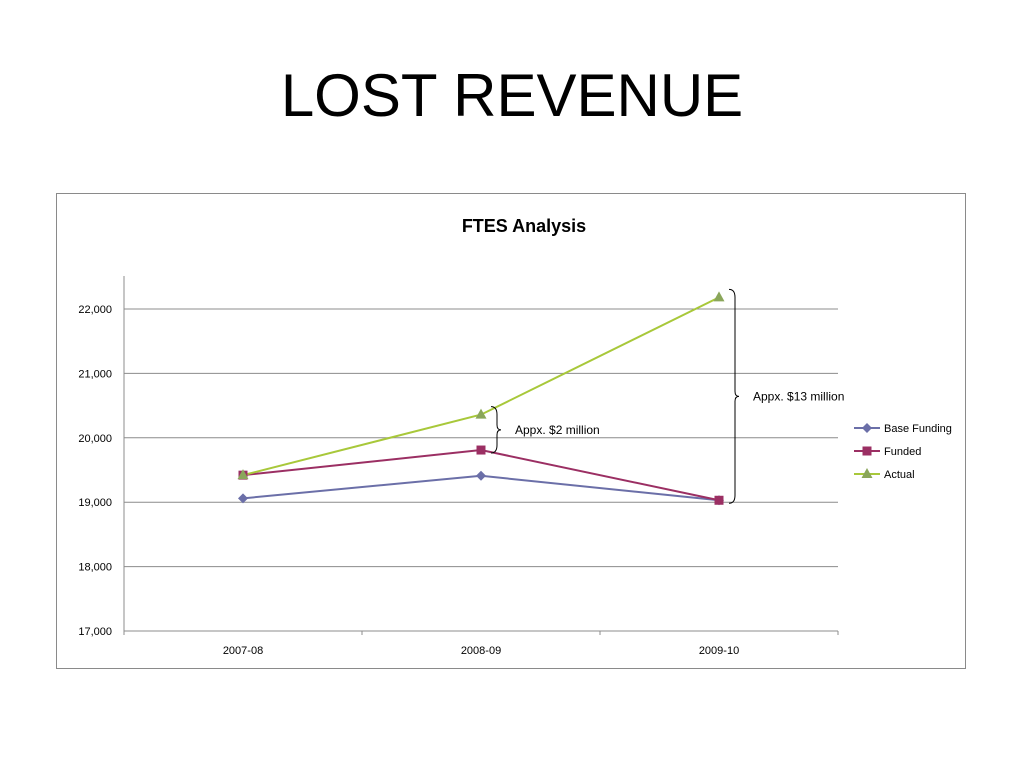 This screenshot has height=768, width=1024. What do you see at coordinates (95, 568) in the screenshot?
I see `y-tick-label: 18,000` at bounding box center [95, 568].